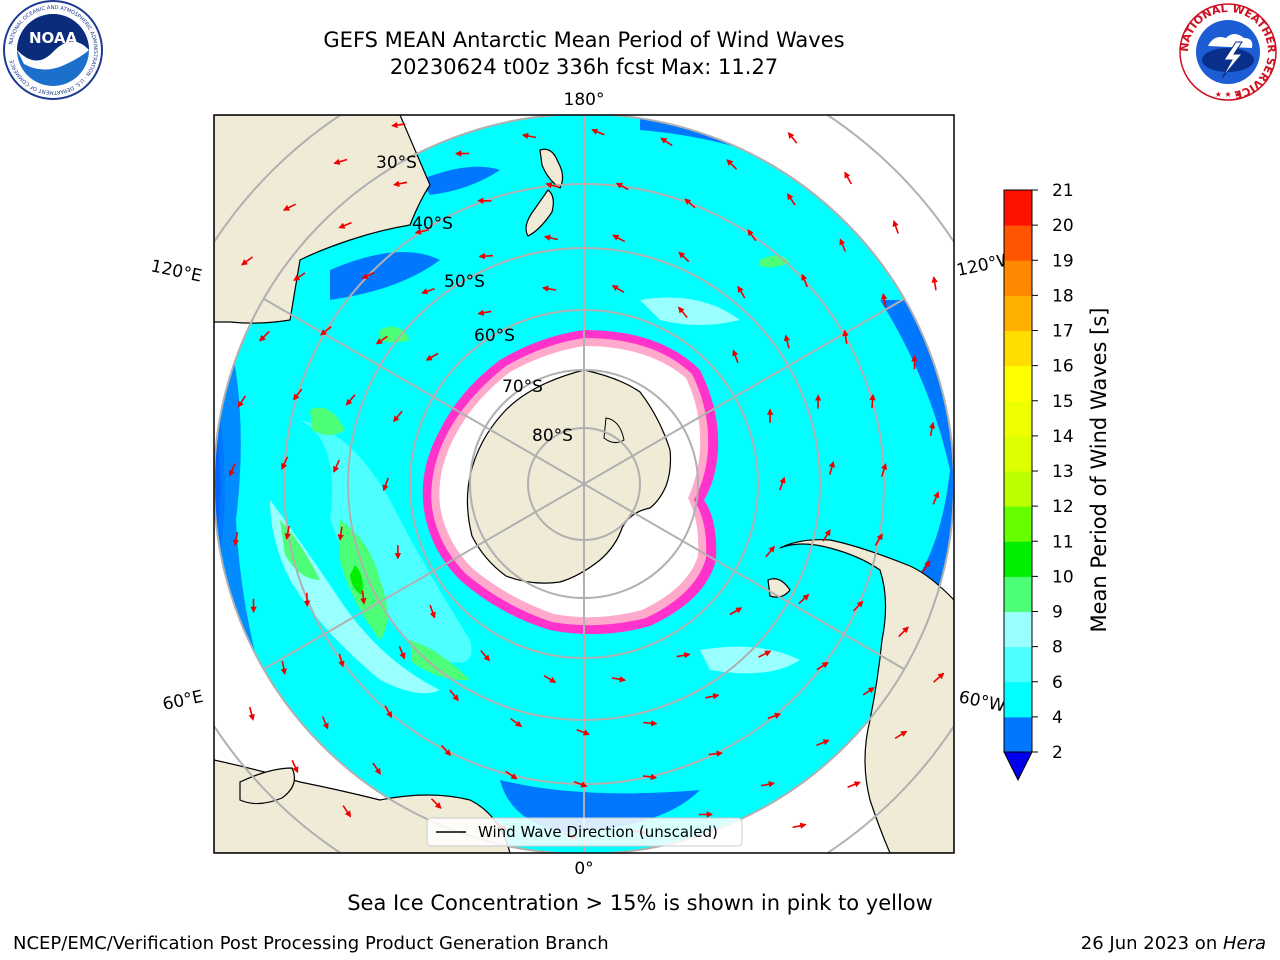  I want to click on colorbar-tick-label: 4, so click(1057, 718).